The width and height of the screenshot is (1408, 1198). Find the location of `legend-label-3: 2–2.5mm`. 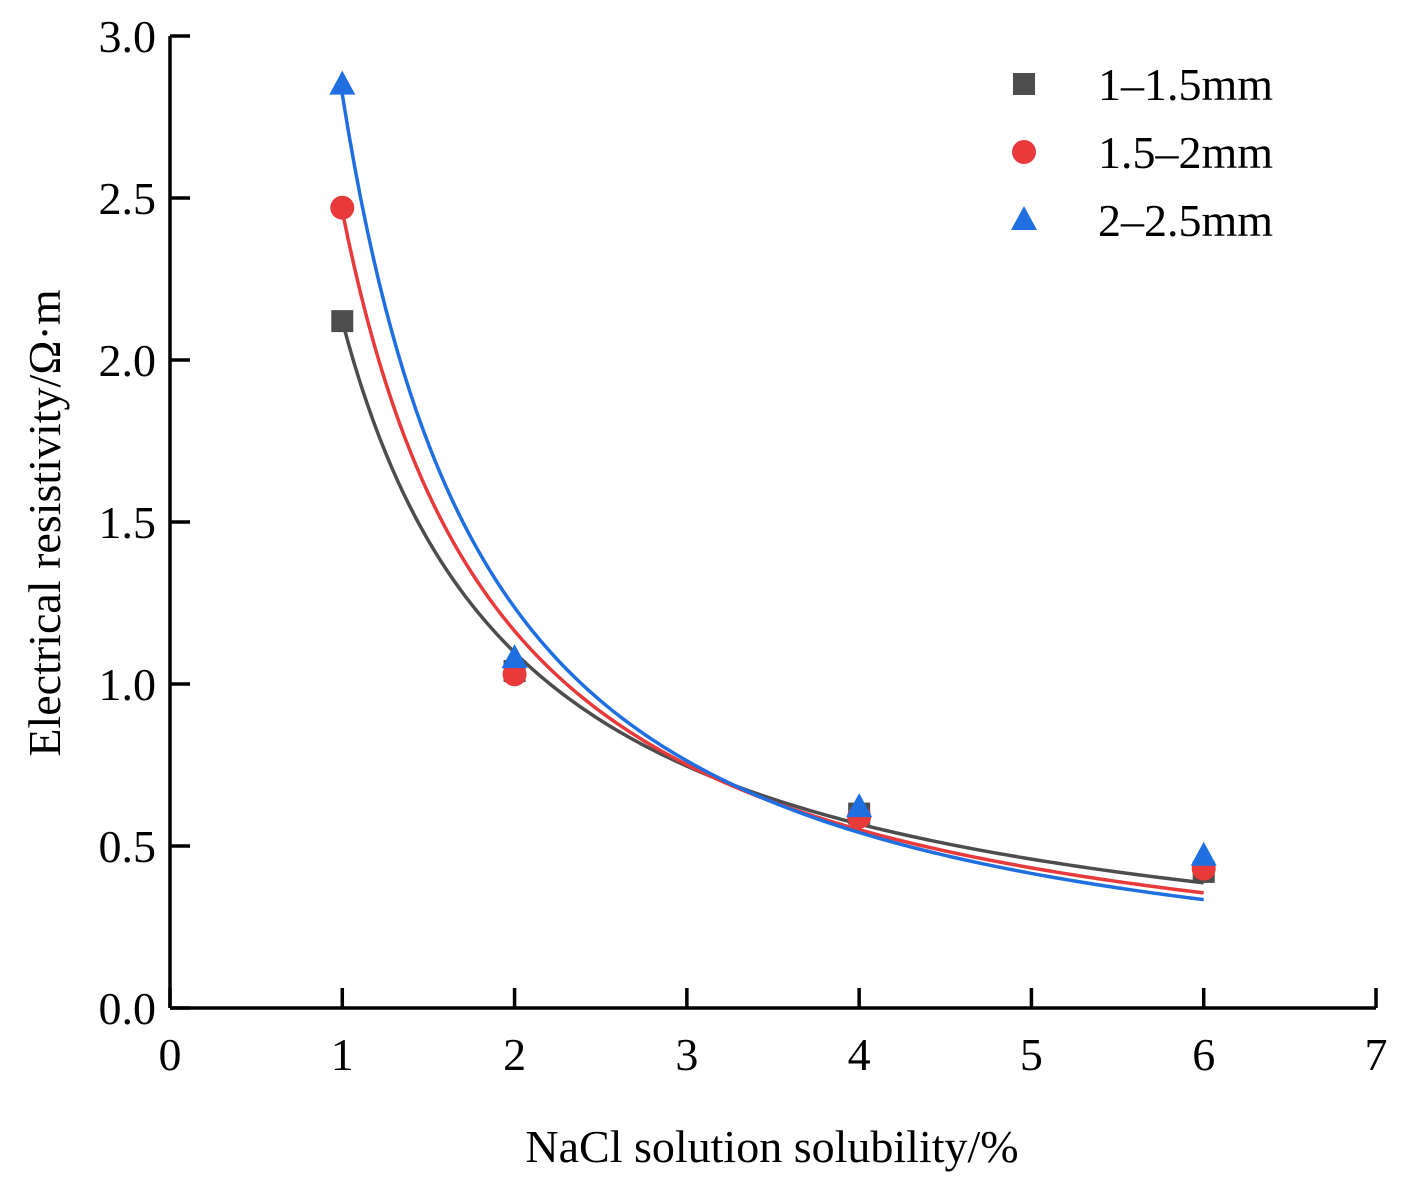

legend-label-3: 2–2.5mm is located at coordinates (1185, 220).